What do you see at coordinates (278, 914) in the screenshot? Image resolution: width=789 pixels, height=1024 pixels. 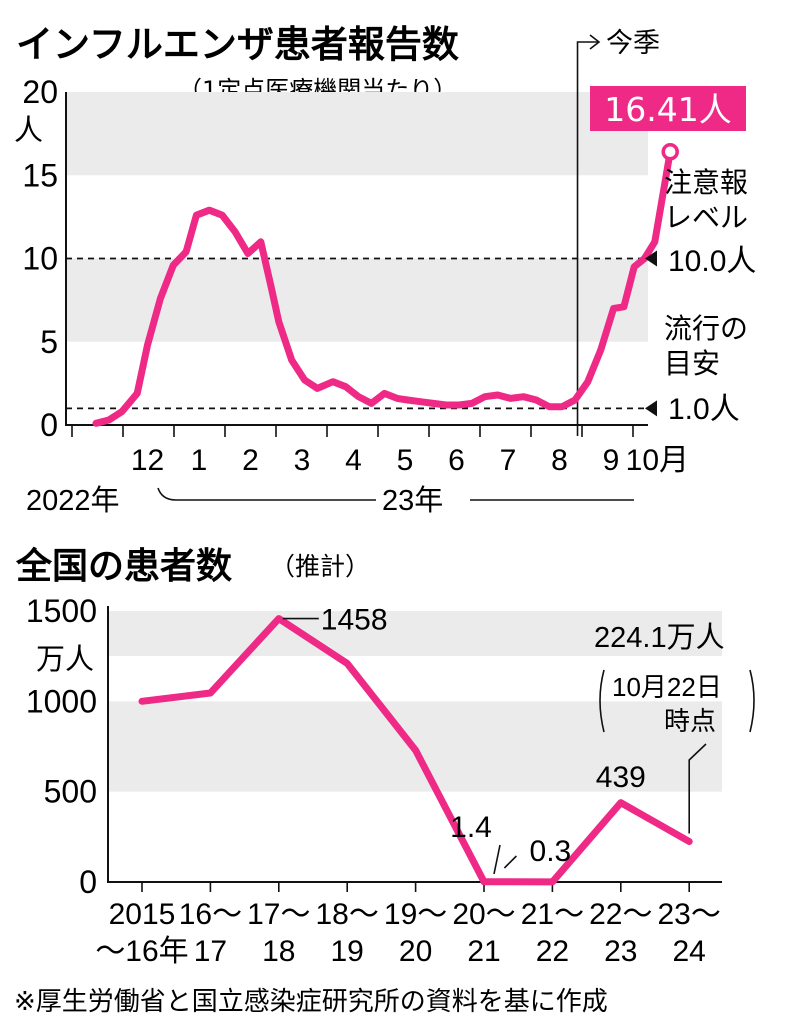 I see `chart2-x-tick-label: 17～` at bounding box center [278, 914].